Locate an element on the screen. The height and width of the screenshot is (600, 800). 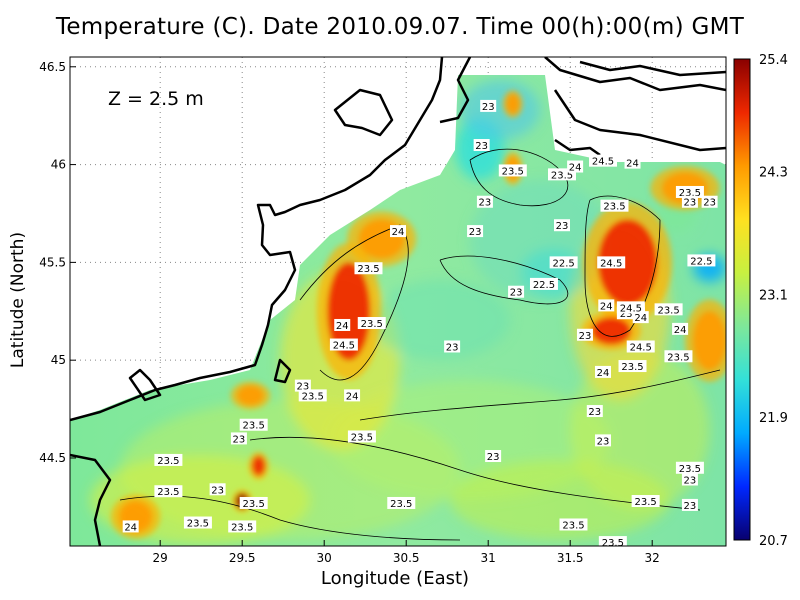
colorbar-tick-label: 24.3 is located at coordinates (773, 173).